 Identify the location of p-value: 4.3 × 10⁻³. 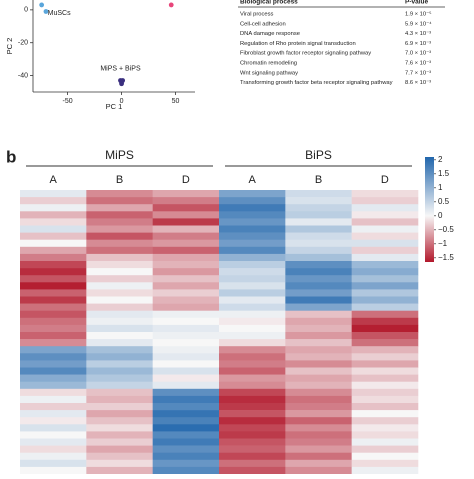
(418, 34).